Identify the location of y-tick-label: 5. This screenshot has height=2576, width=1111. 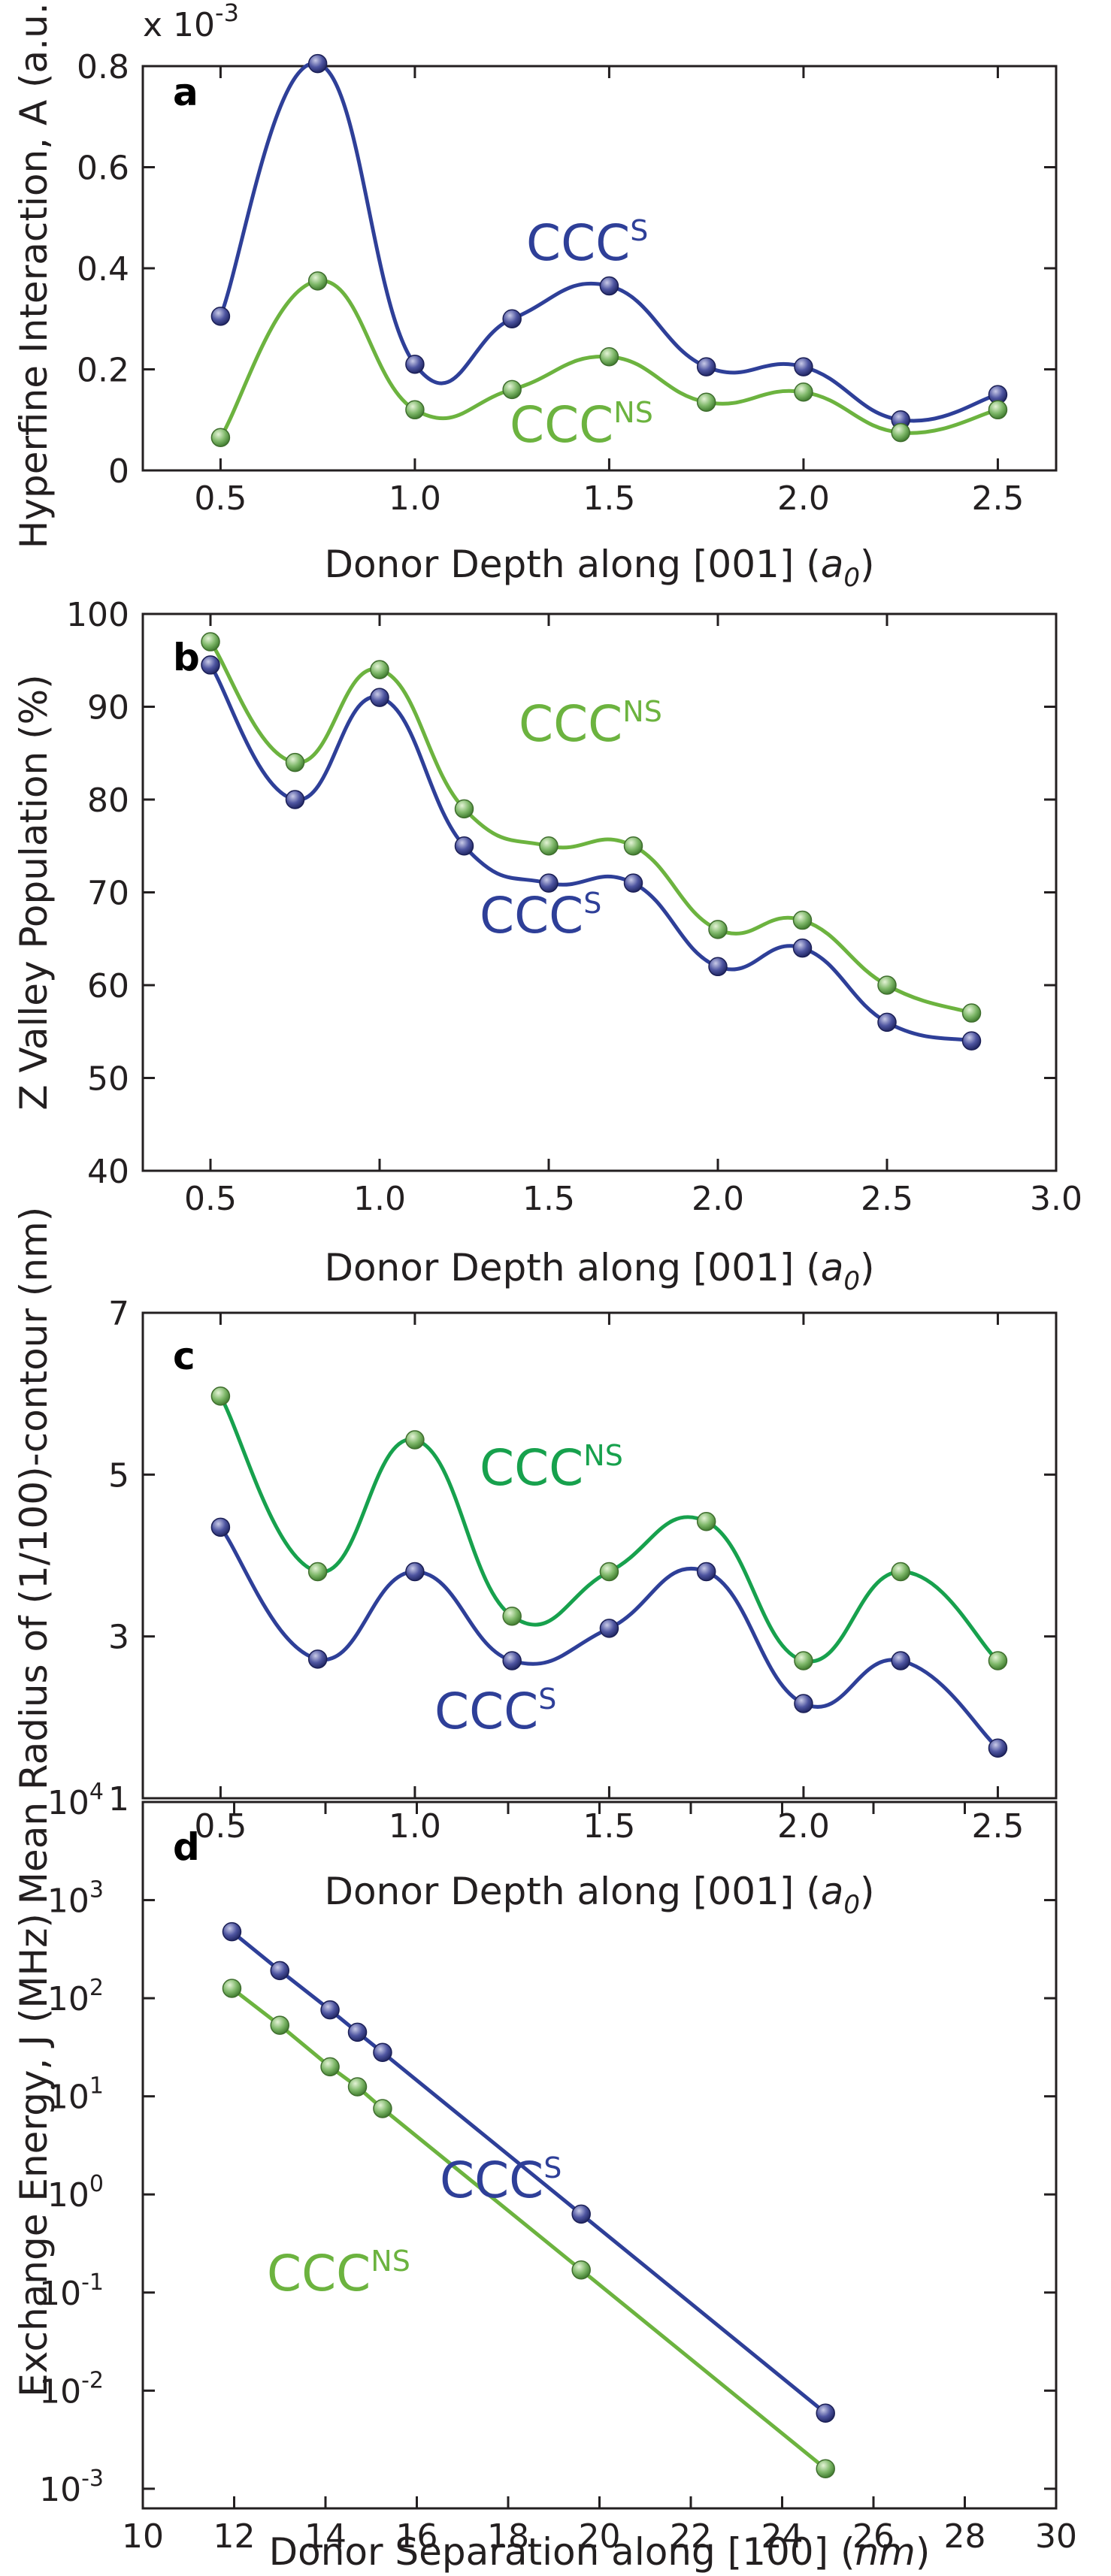
(118, 1476).